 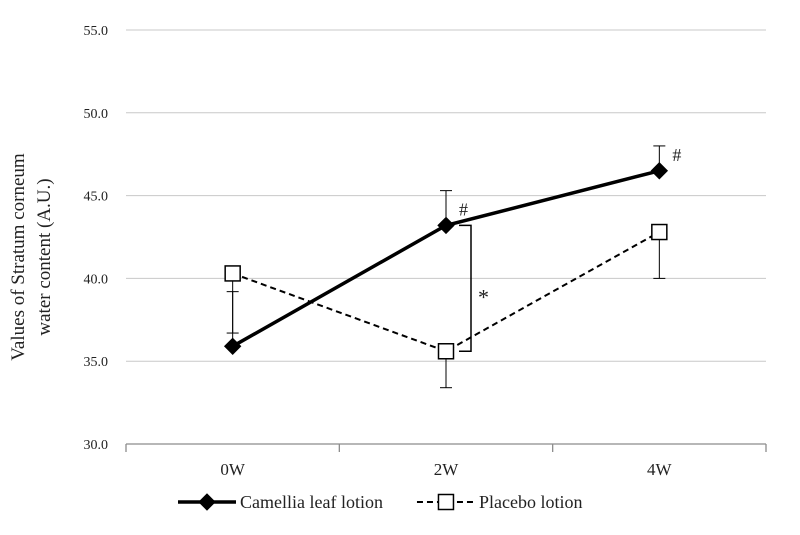 I want to click on y-tick-label: 30.0, so click(x=96, y=445).